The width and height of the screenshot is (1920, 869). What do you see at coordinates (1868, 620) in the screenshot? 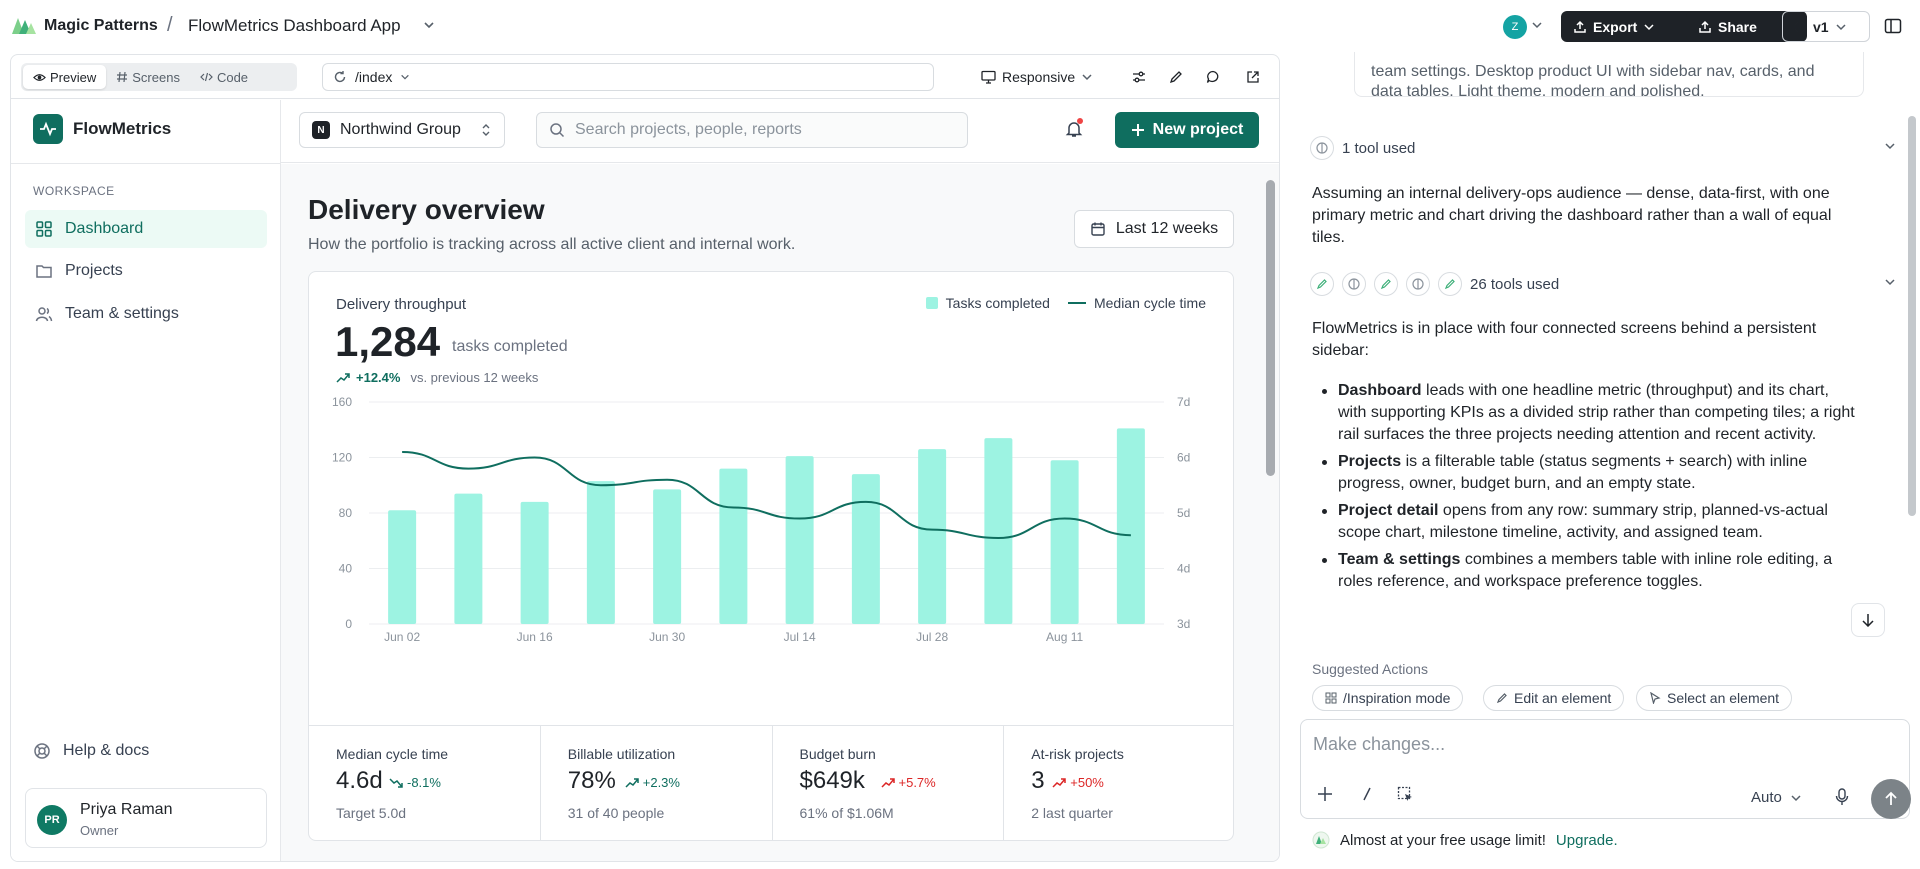
I see `scroll-down-button` at bounding box center [1868, 620].